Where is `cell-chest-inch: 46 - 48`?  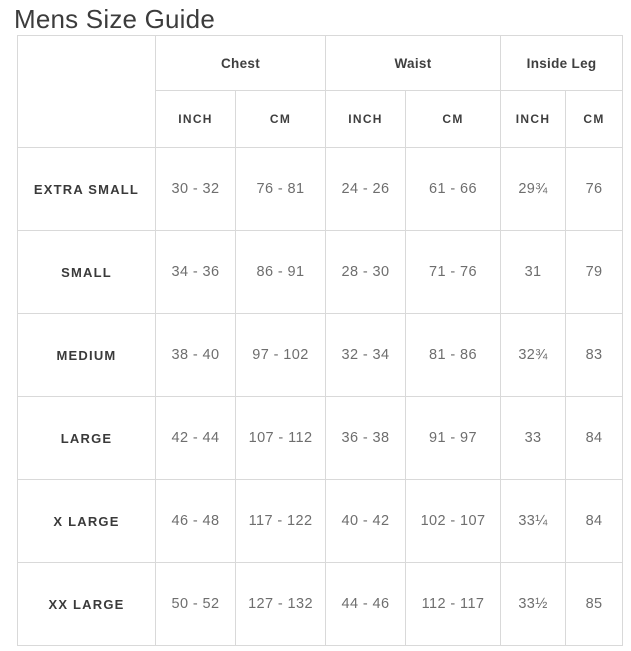
cell-chest-inch: 46 - 48 is located at coordinates (195, 521).